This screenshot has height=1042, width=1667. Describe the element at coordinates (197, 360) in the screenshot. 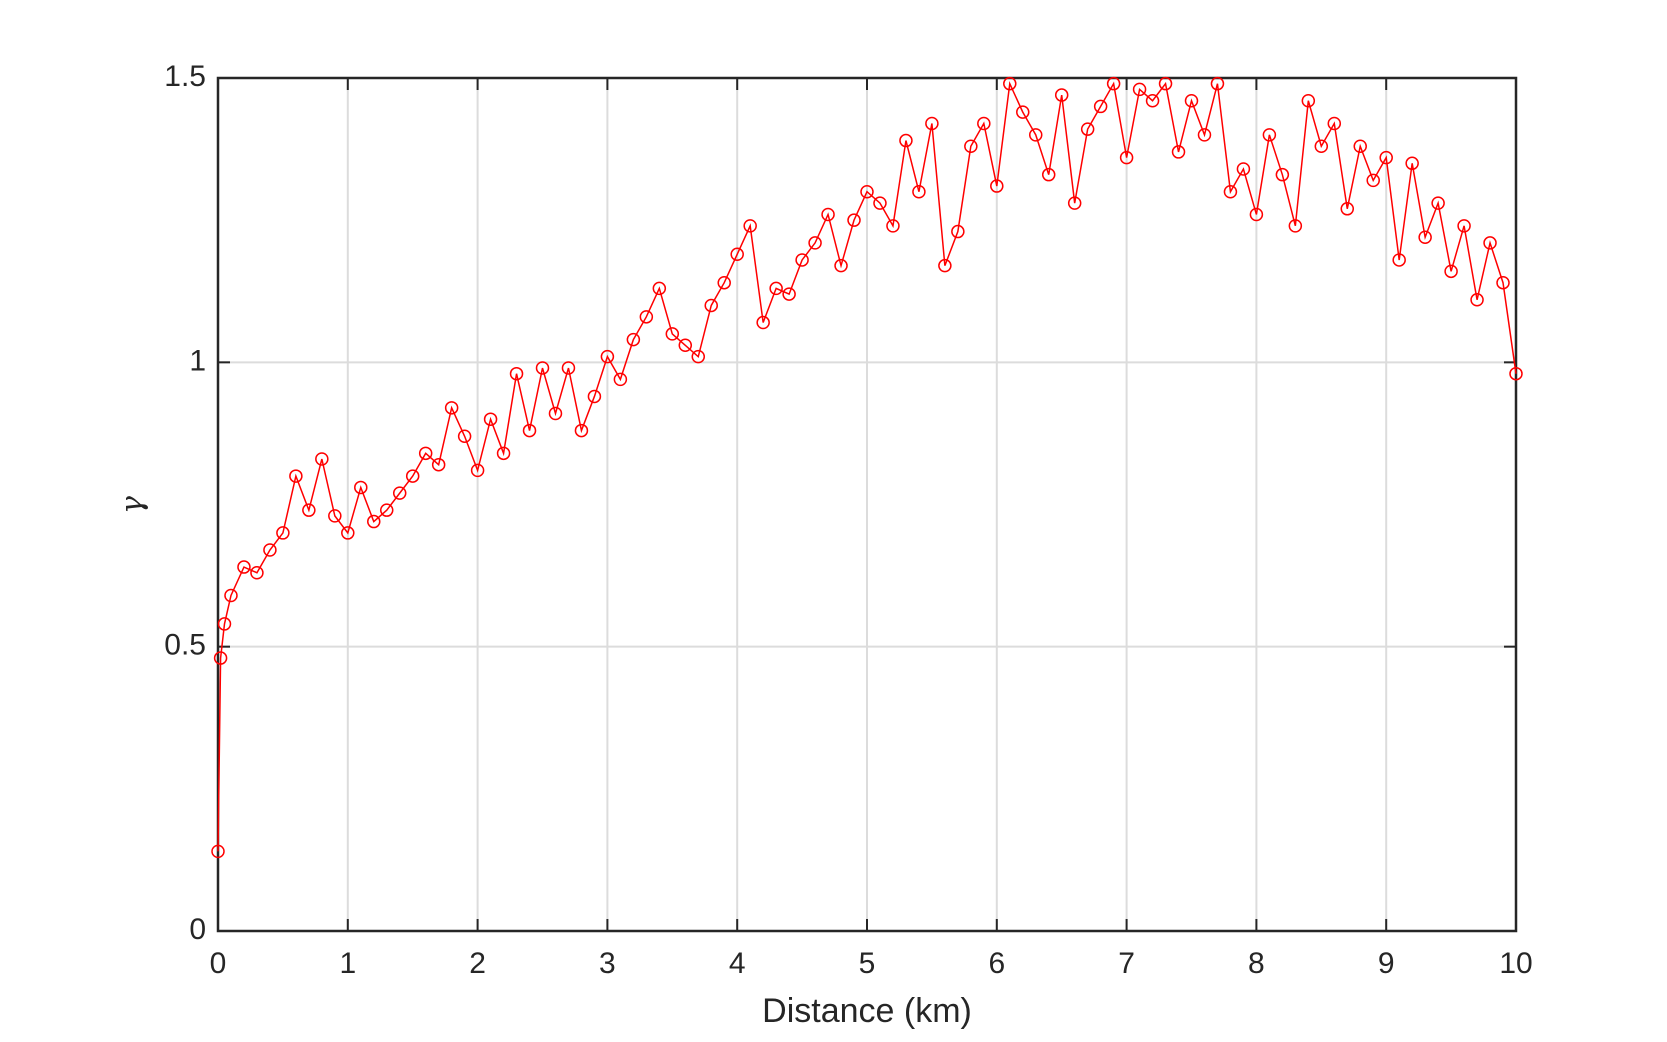

I see `y-tick-label: 1` at that location.